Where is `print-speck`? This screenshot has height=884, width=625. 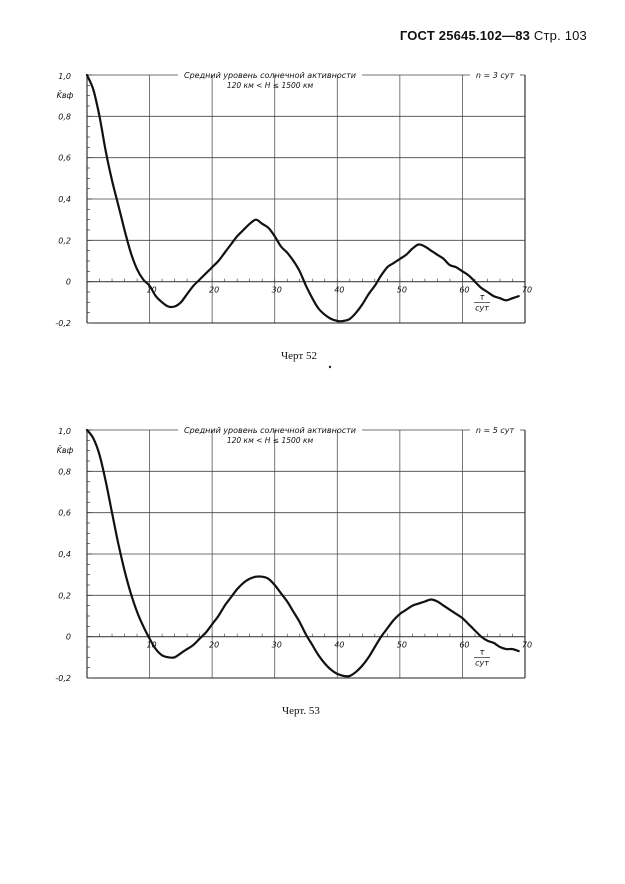 print-speck is located at coordinates (330, 367).